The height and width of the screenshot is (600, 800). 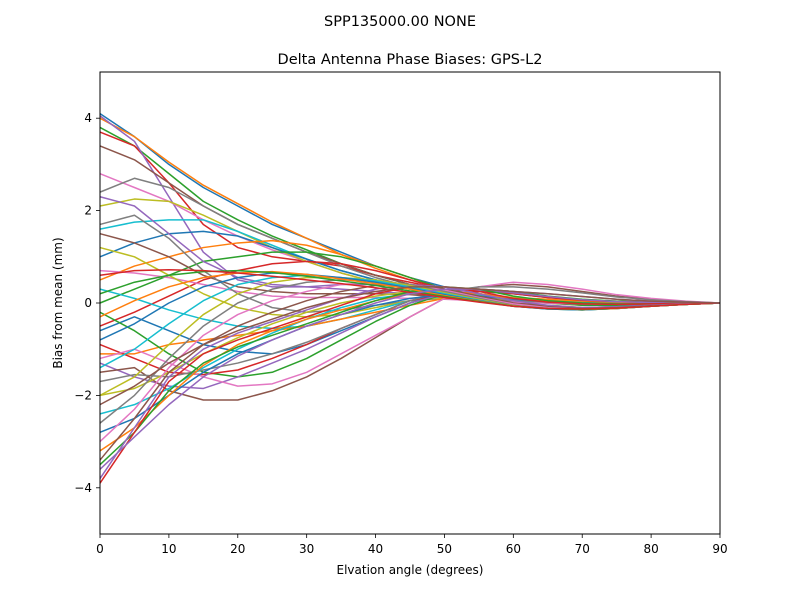 I want to click on x-tick-label: 70, so click(x=582, y=549).